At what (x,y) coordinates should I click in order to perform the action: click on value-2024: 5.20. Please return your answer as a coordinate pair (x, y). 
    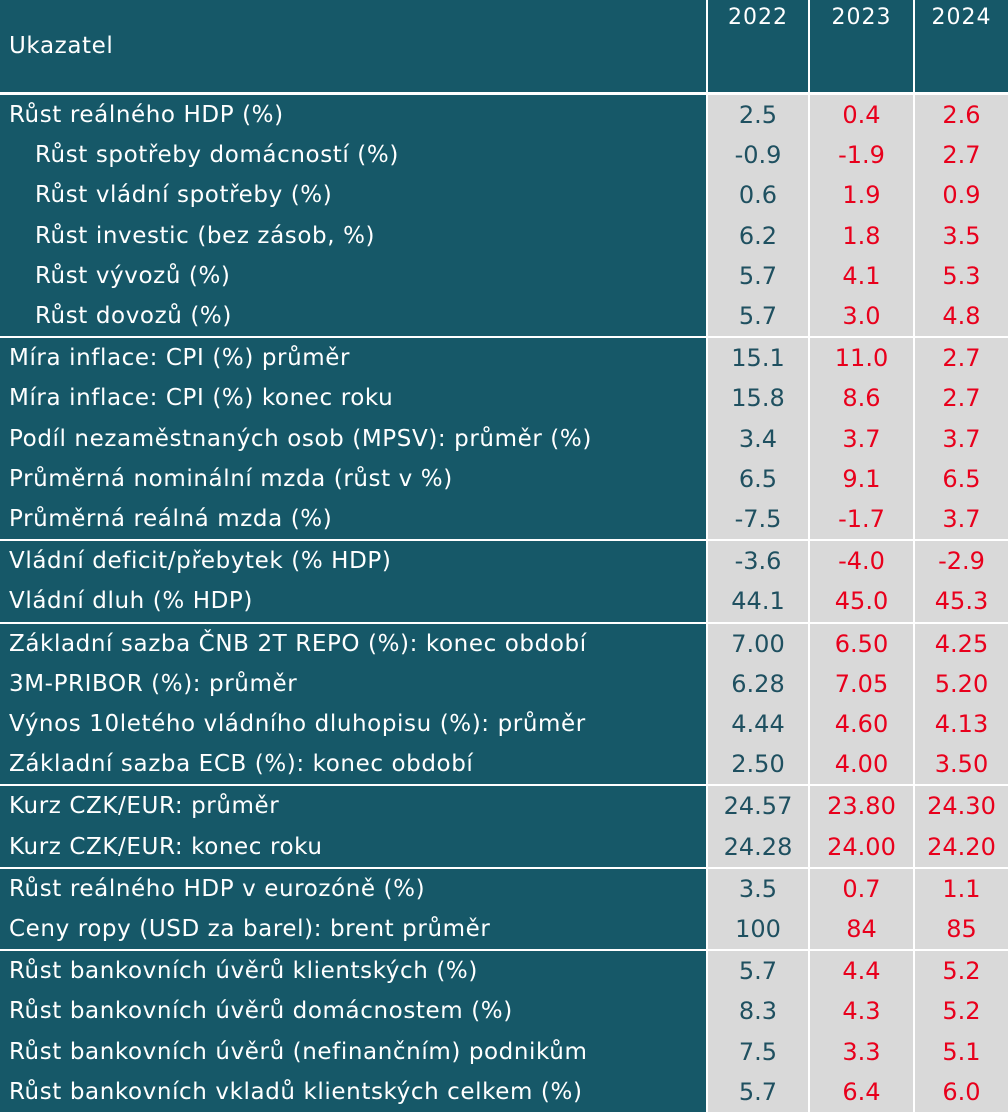
    Looking at the image, I should click on (961, 683).